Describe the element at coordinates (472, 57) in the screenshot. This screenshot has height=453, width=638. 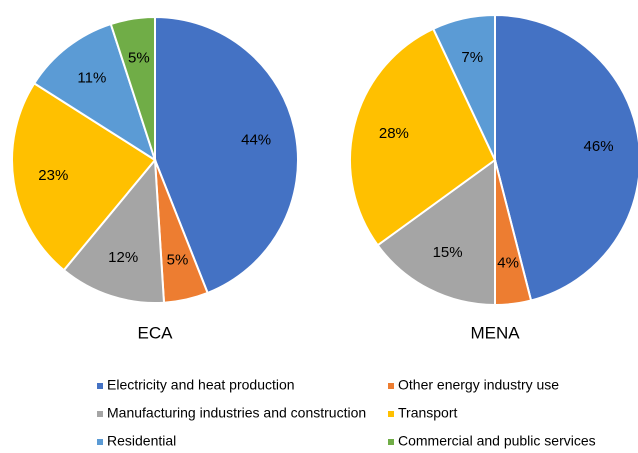
I see `data-label: 7%` at that location.